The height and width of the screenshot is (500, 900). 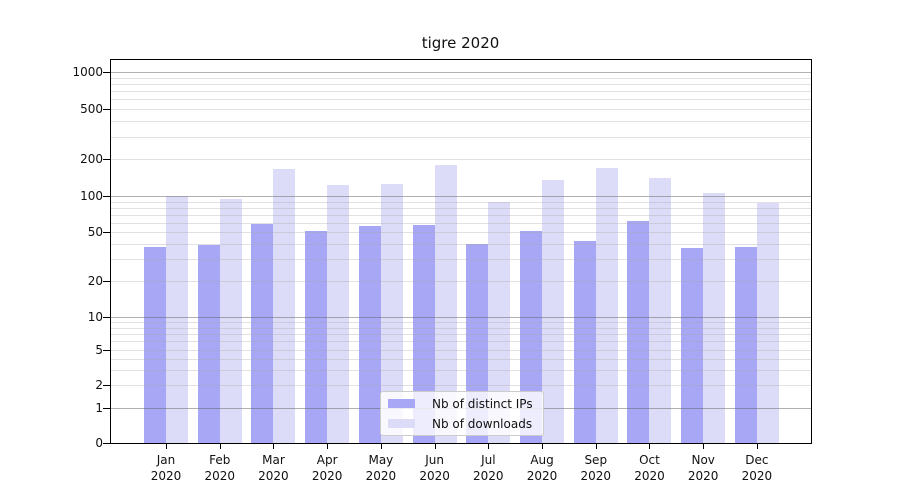 What do you see at coordinates (327, 460) in the screenshot?
I see `x-label-month: Apr` at bounding box center [327, 460].